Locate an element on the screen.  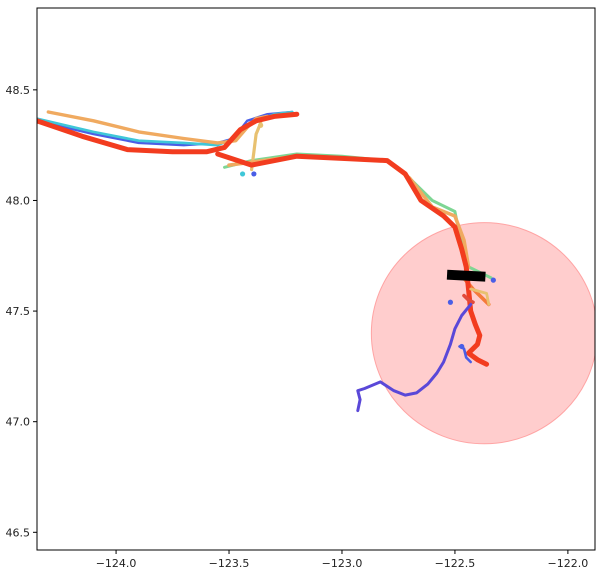
x-tick-label: −122.0 is located at coordinates (568, 563).